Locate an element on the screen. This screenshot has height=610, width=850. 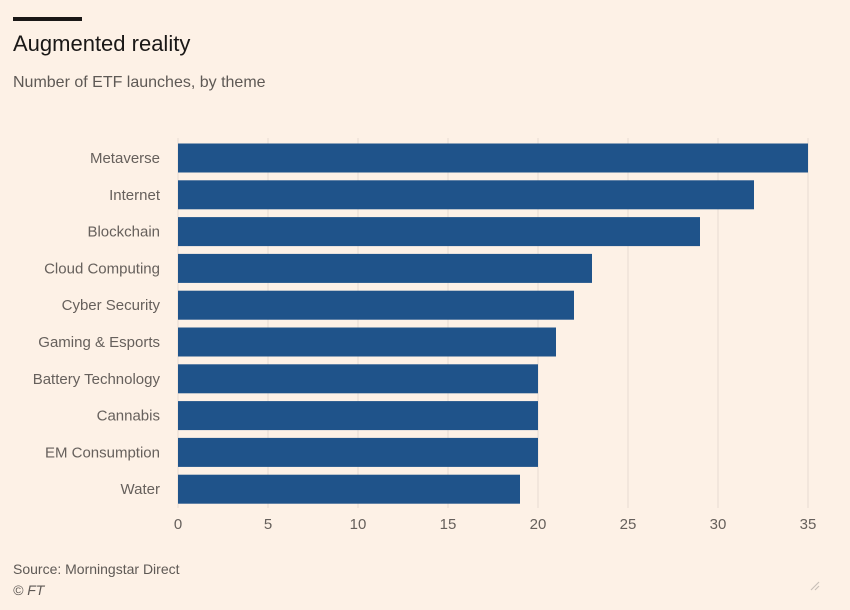
category-label: Blockchain is located at coordinates (123, 232).